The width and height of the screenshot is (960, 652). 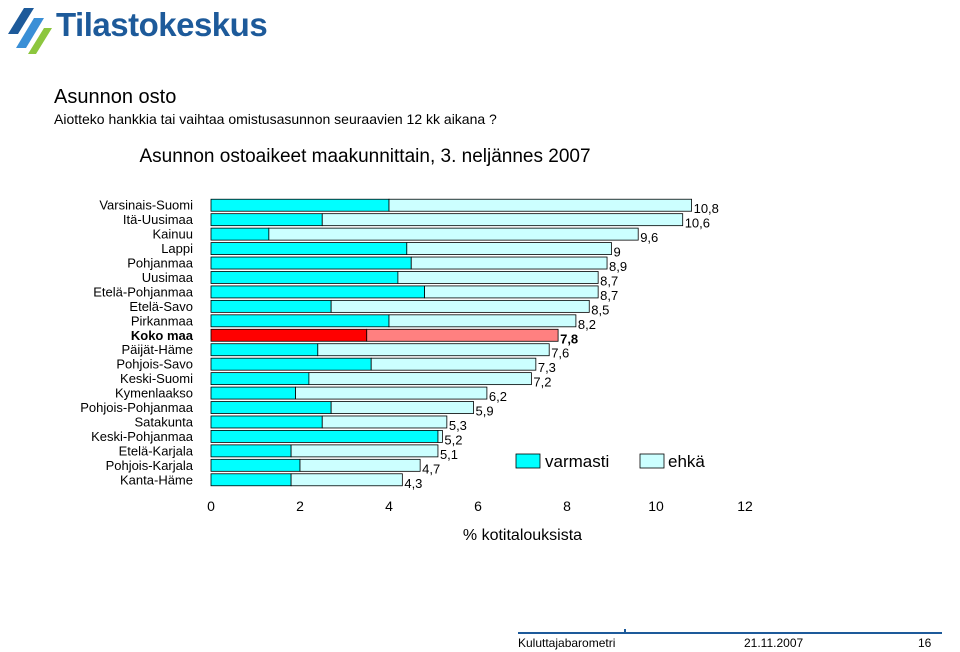 What do you see at coordinates (156, 450) in the screenshot?
I see `category-label: Etelä-Karjala` at bounding box center [156, 450].